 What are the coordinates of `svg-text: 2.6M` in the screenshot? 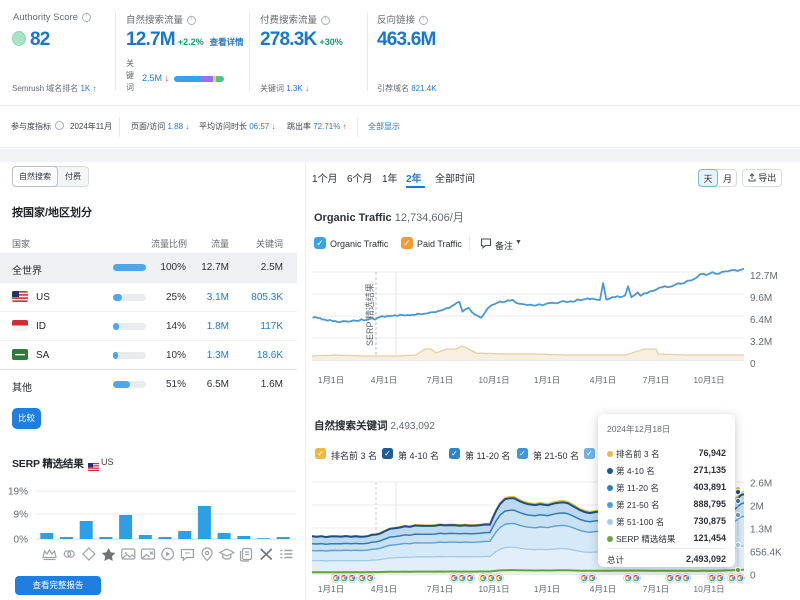 It's located at (761, 484).